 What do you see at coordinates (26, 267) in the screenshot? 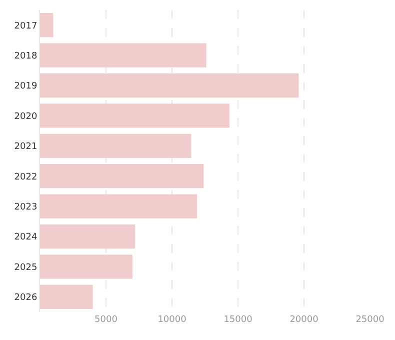
I see `y-tick-label: 2025` at bounding box center [26, 267].